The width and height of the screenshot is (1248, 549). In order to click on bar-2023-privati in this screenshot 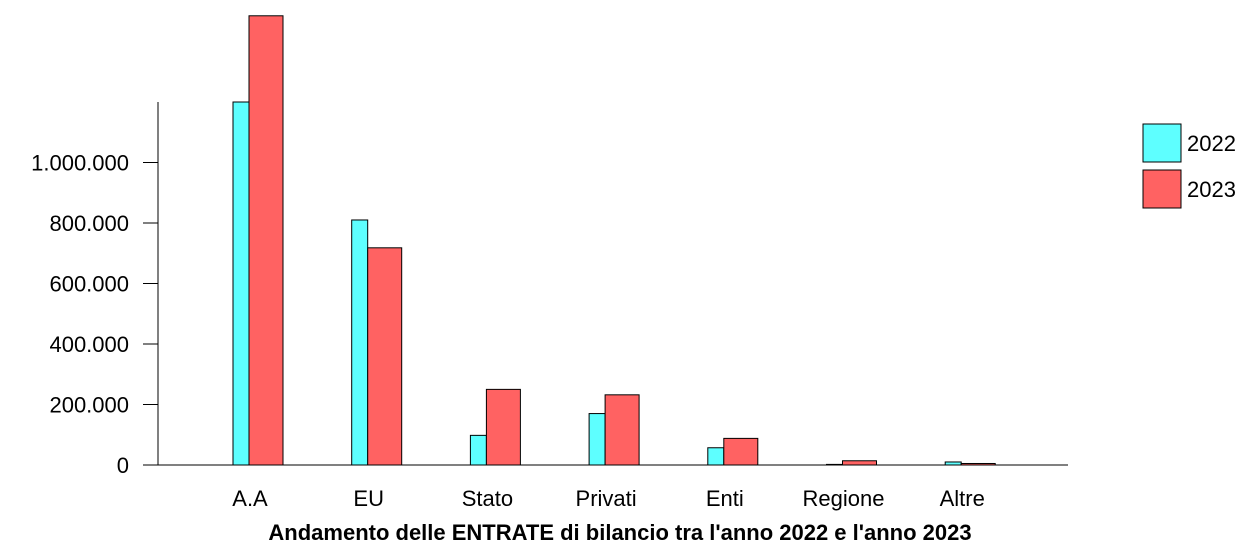, I will do `click(622, 430)`.